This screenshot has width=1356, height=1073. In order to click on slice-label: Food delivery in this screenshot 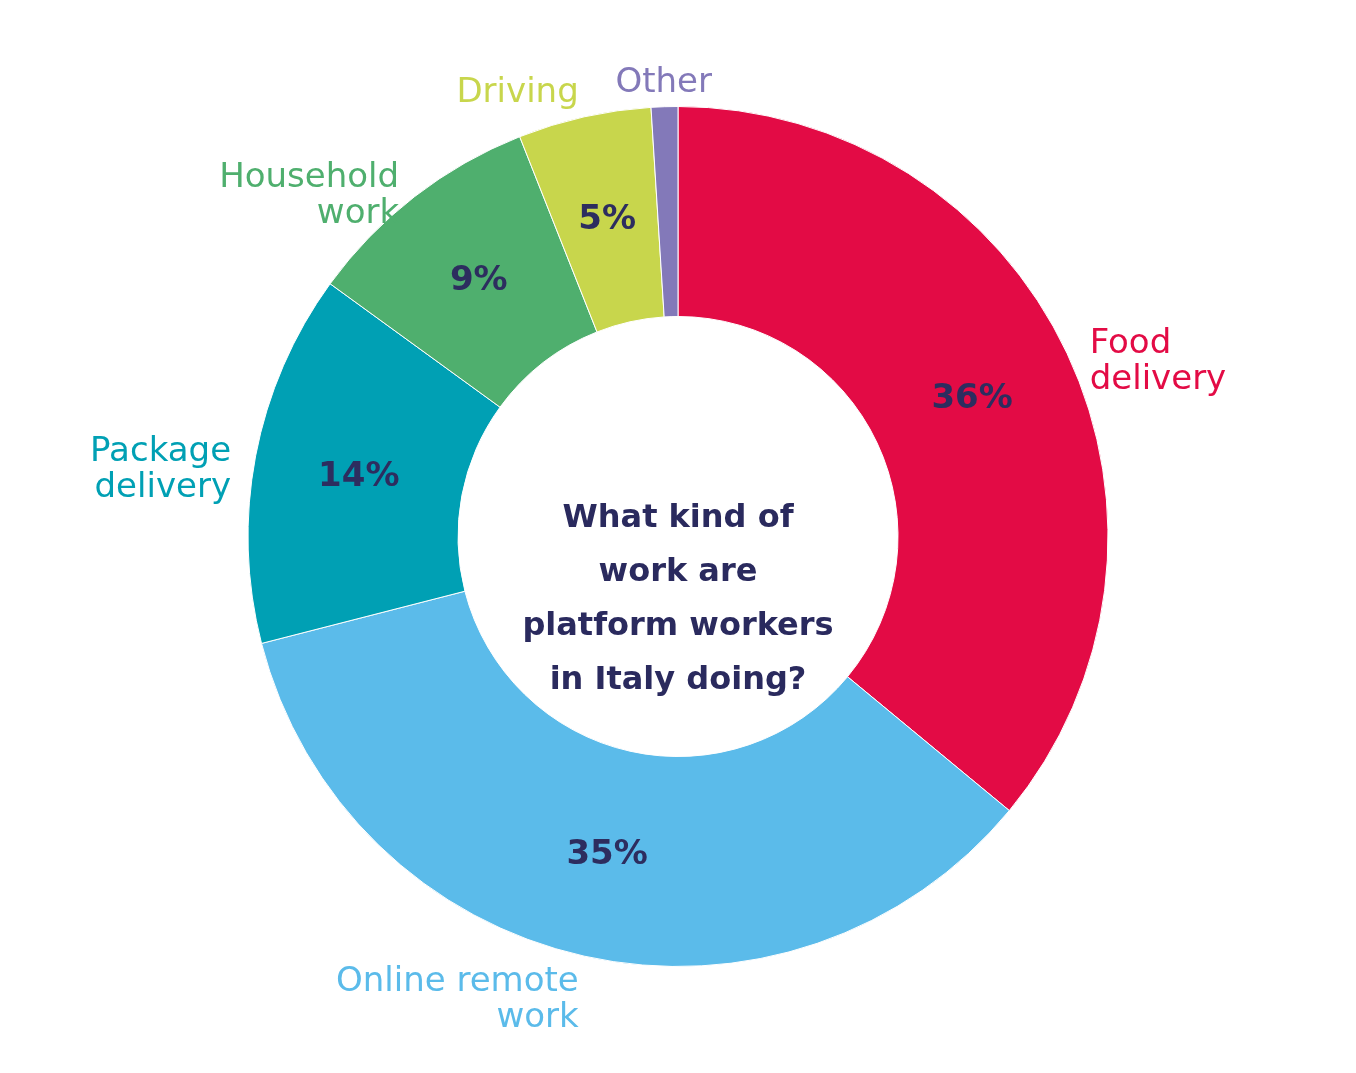, I will do `click(1158, 358)`.